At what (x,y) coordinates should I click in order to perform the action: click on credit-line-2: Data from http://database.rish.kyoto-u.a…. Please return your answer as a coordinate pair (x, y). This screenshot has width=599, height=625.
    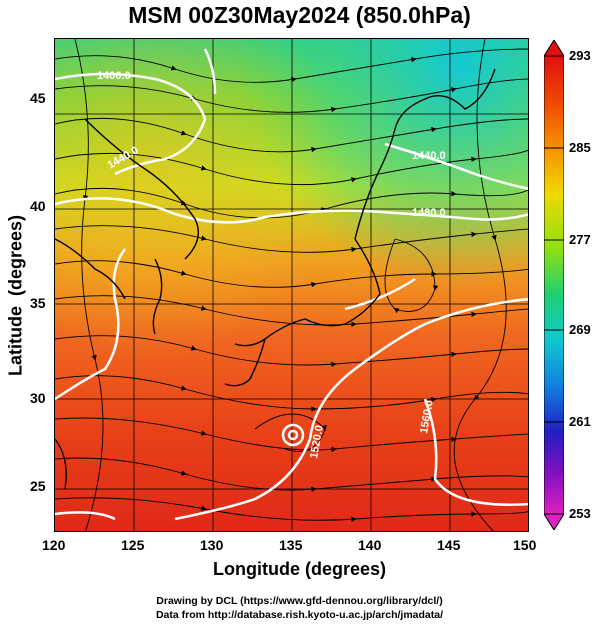
    Looking at the image, I should click on (299, 615).